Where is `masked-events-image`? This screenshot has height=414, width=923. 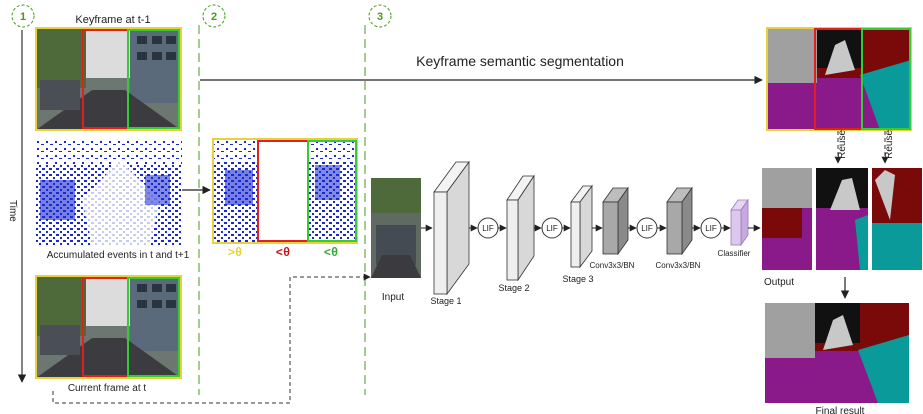
masked-events-image is located at coordinates (285, 191).